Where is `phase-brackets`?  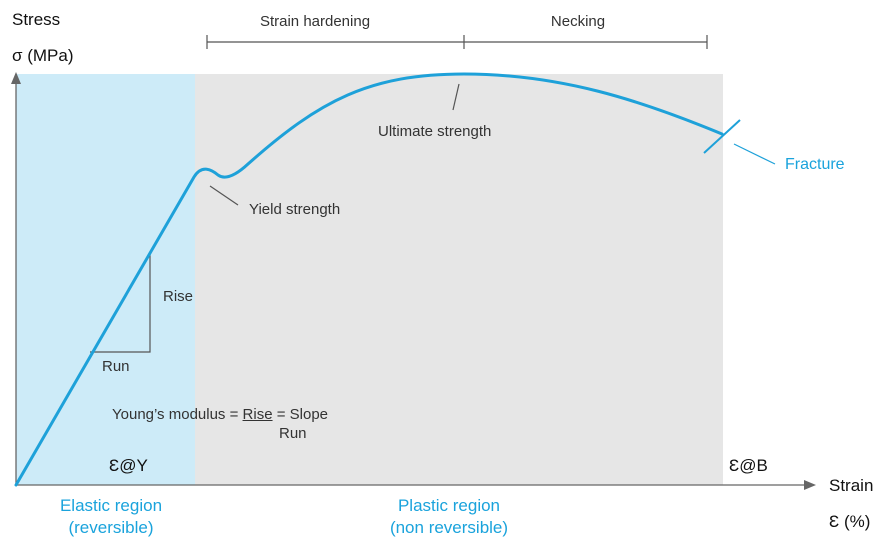
phase-brackets is located at coordinates (457, 42).